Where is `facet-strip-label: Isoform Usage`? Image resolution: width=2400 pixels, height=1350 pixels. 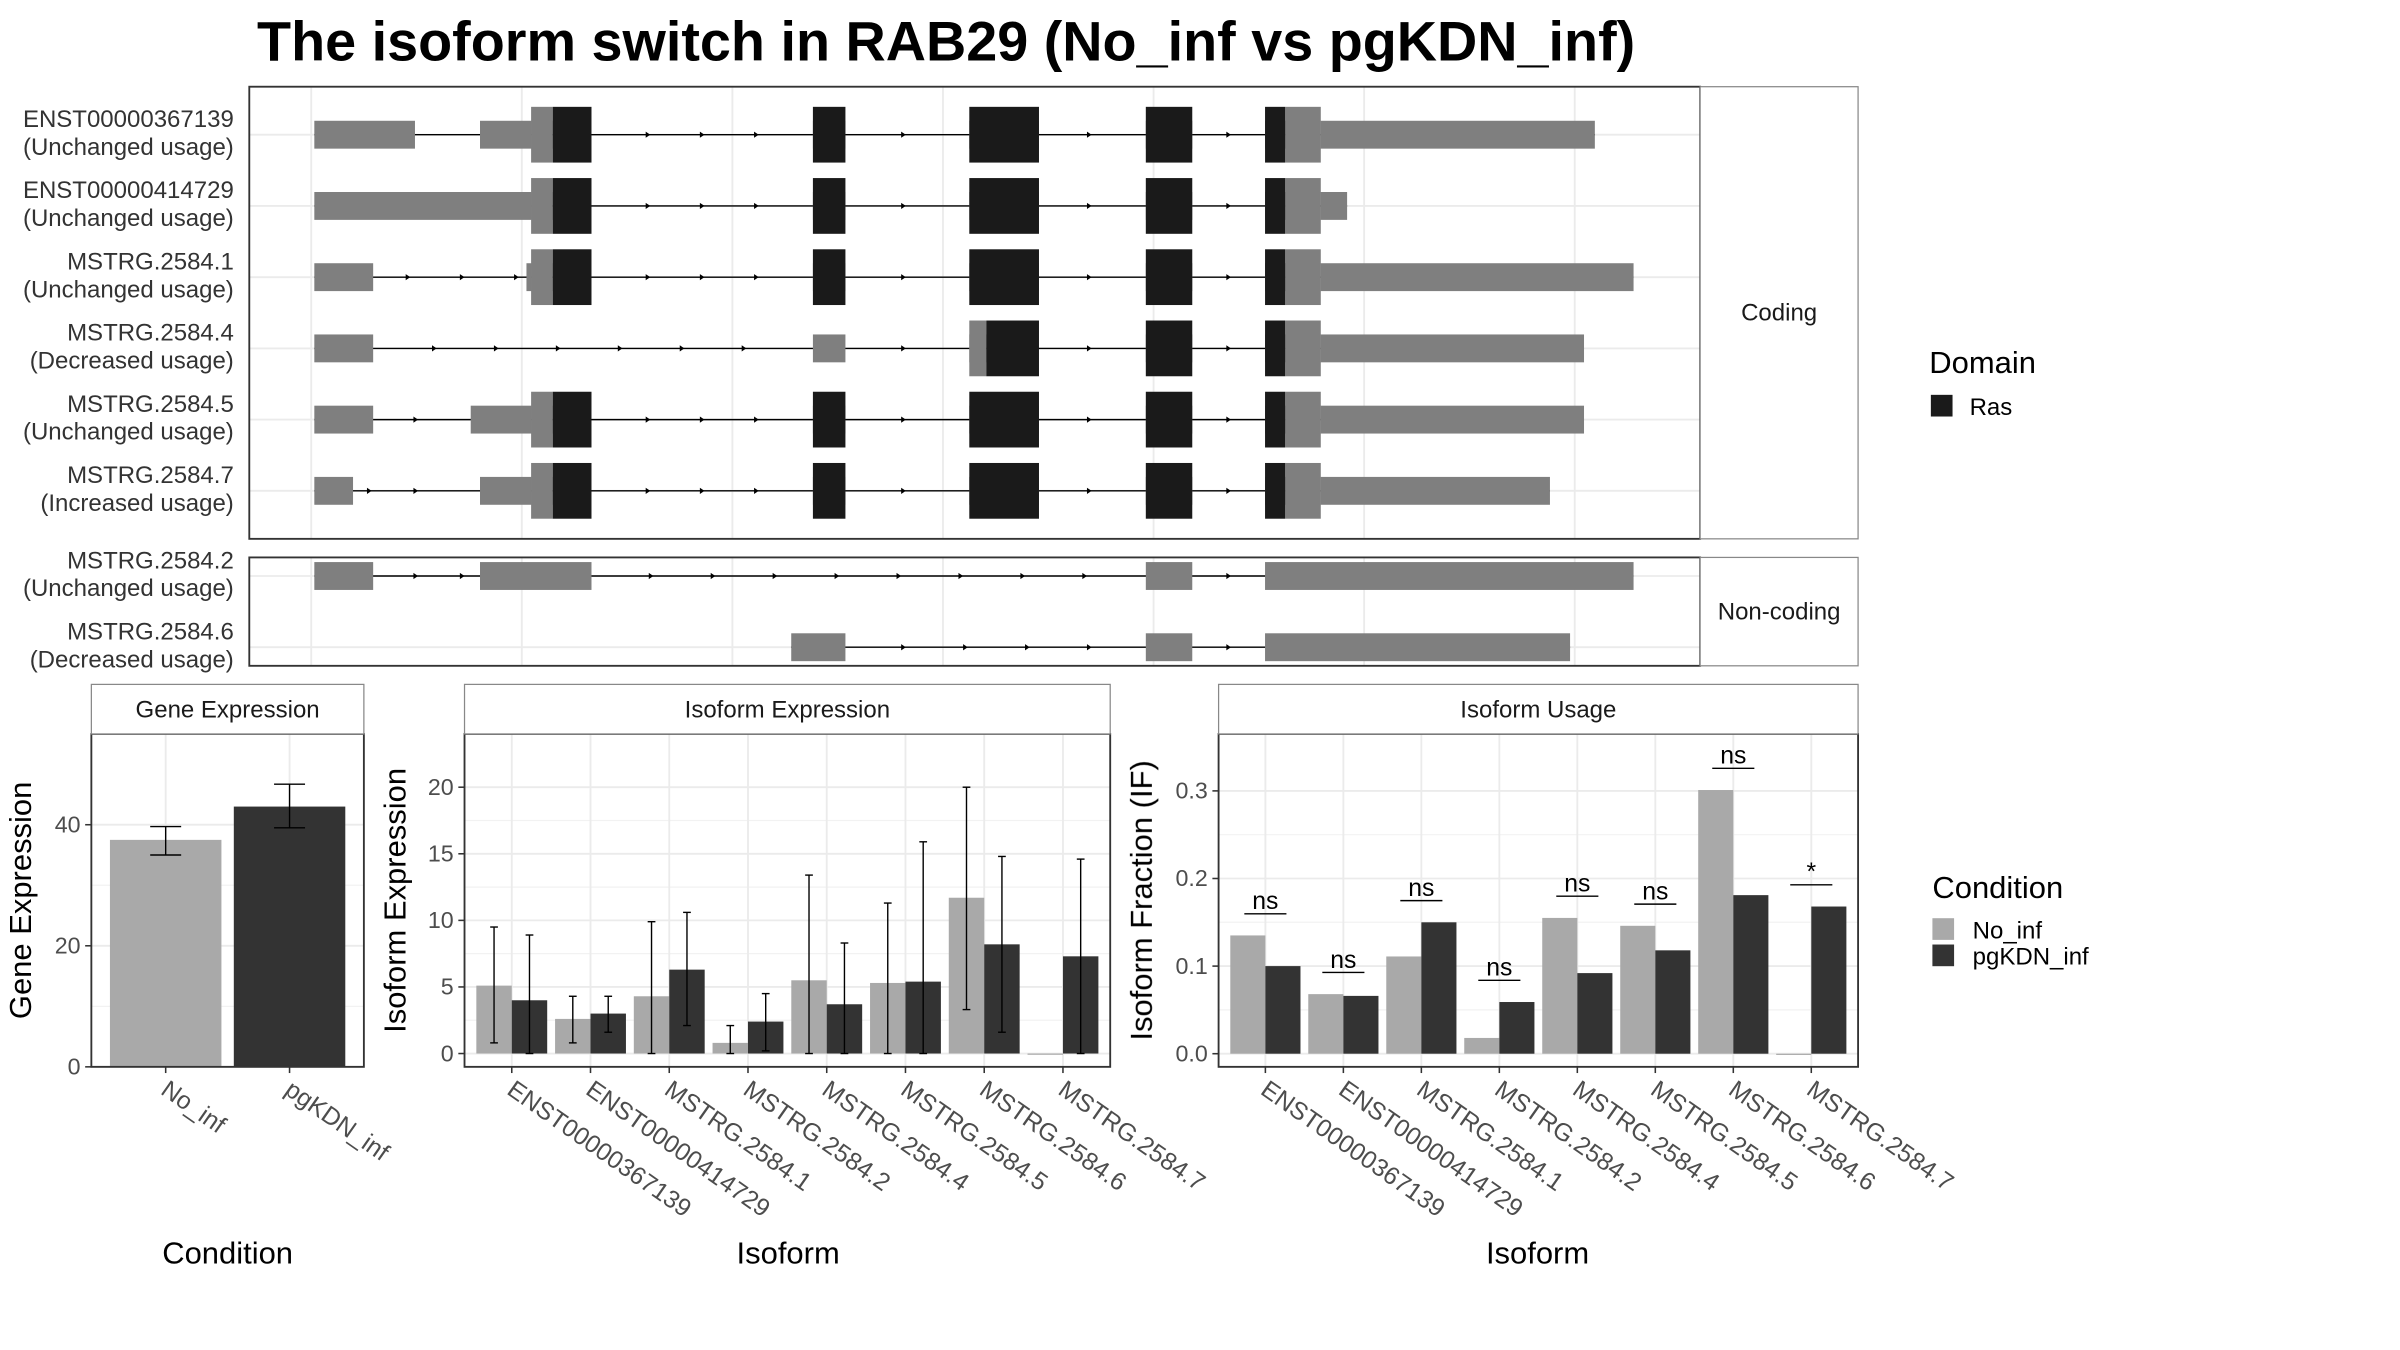 facet-strip-label: Isoform Usage is located at coordinates (1538, 710).